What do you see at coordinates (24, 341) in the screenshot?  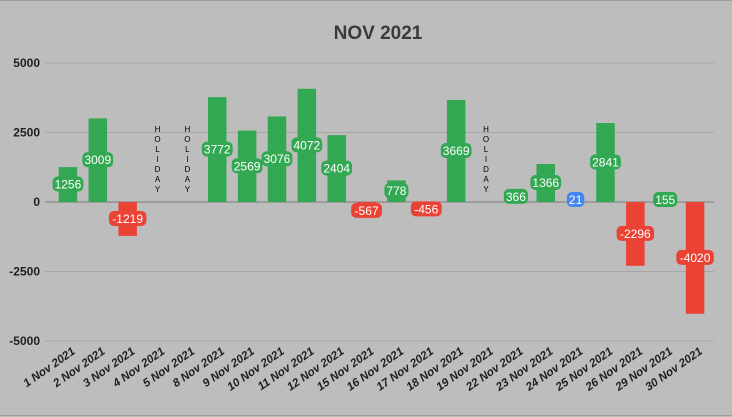 I see `y-tick-label: -5000` at bounding box center [24, 341].